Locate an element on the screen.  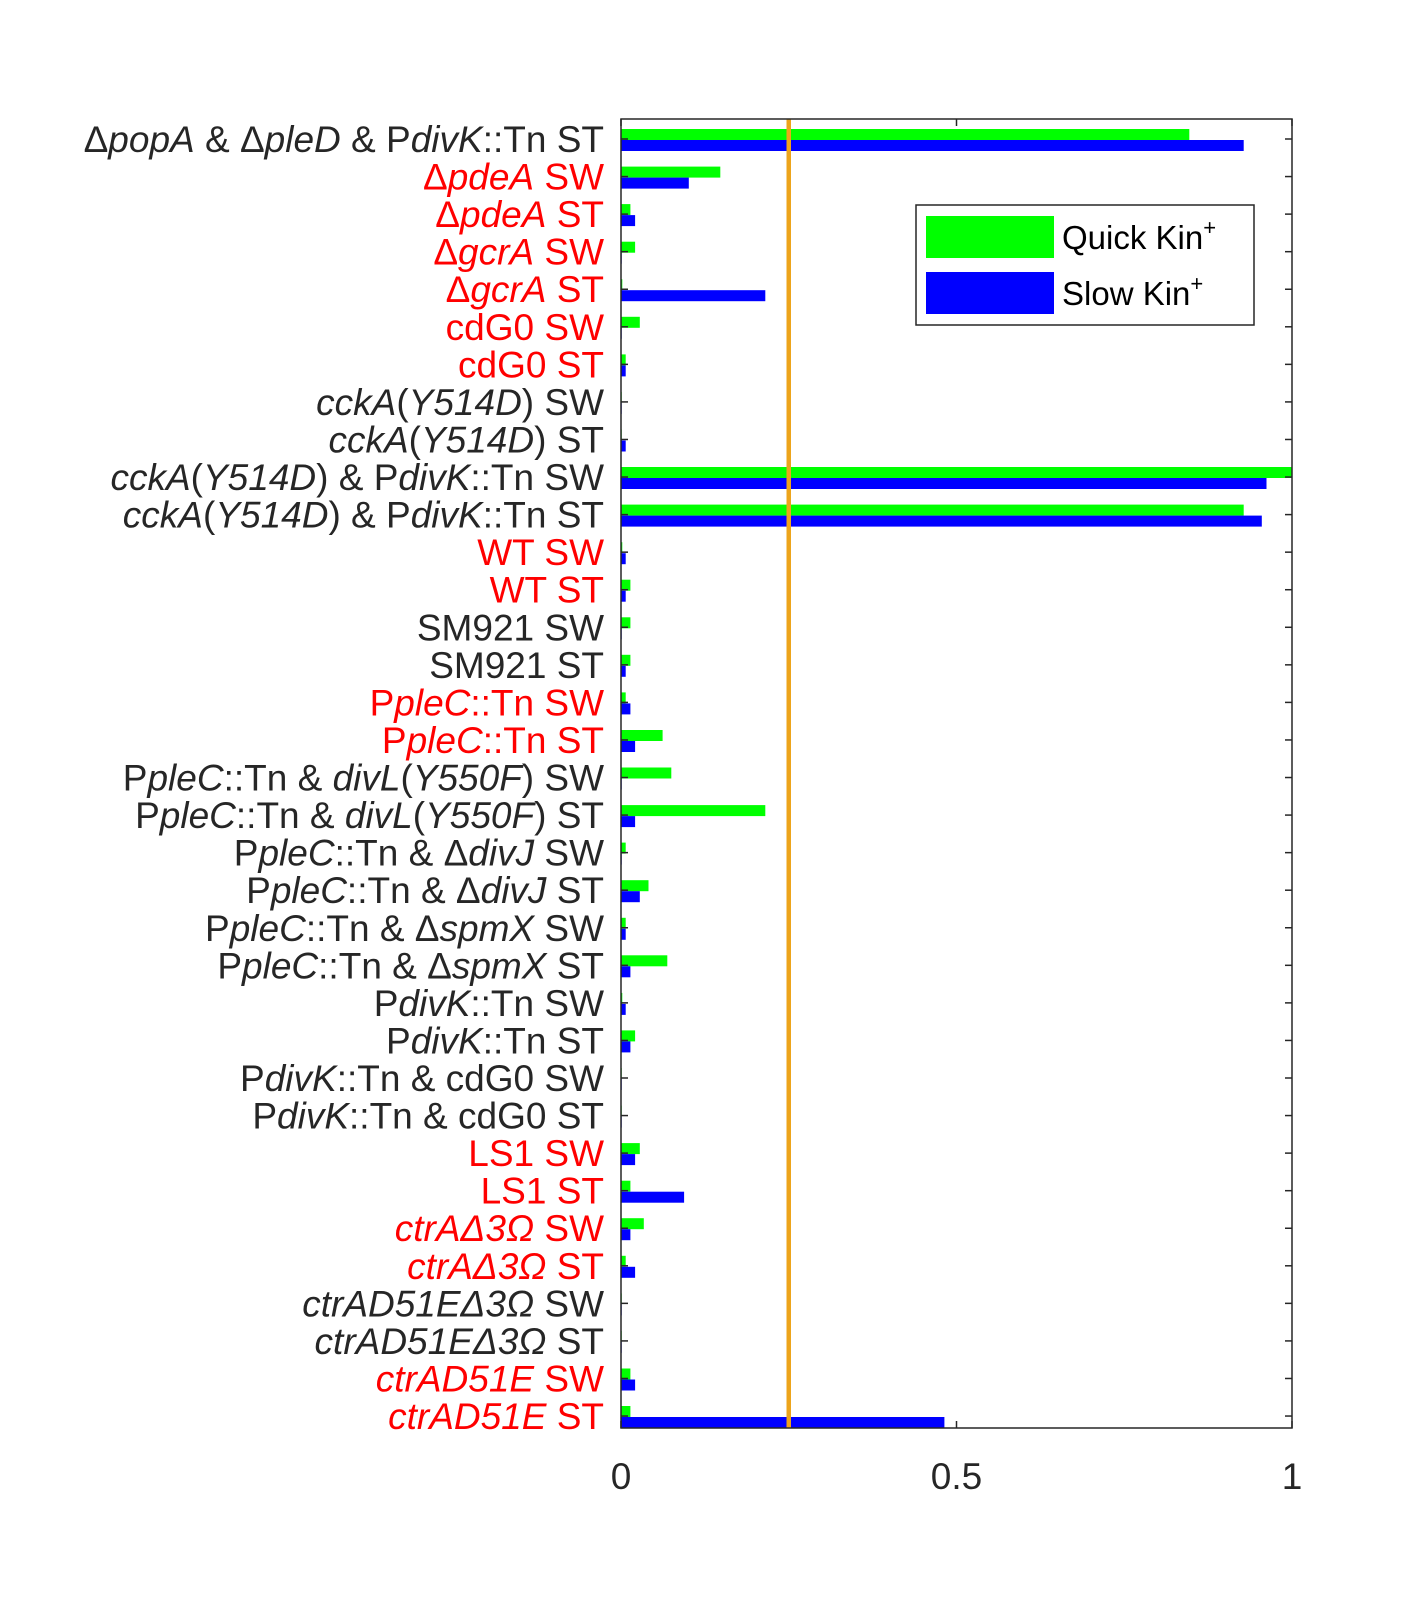
y-tick-label-12: WT ST is located at coordinates (547, 590).